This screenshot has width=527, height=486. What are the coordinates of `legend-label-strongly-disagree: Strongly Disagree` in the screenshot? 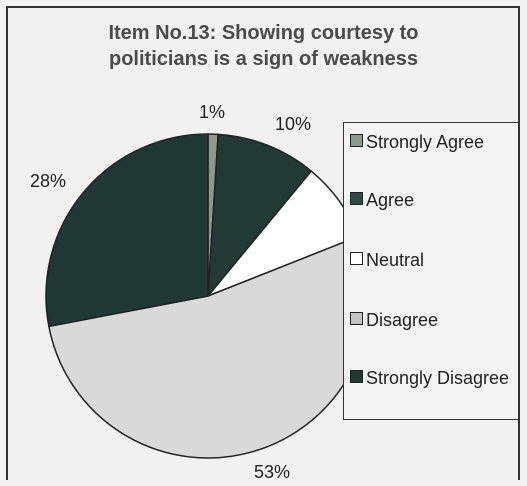 It's located at (438, 378).